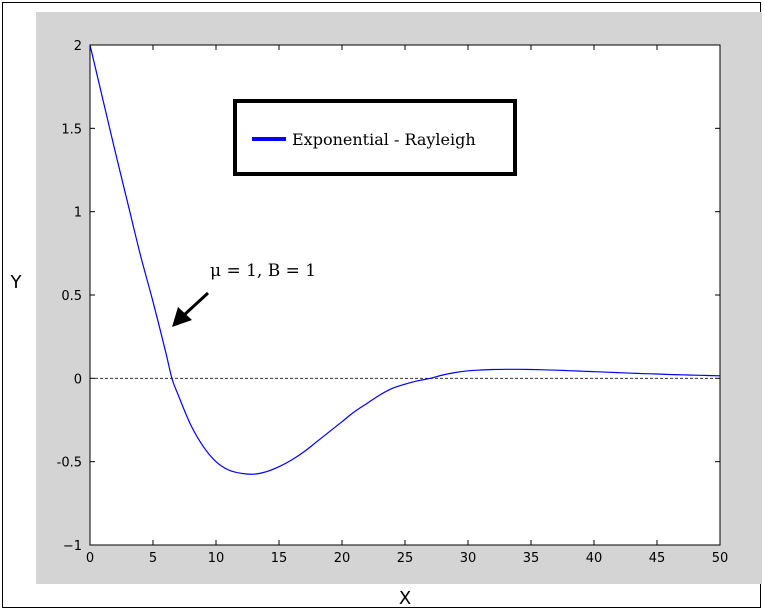 The image size is (765, 612). What do you see at coordinates (263, 271) in the screenshot?
I see `annotation-text: μ = 1, B = 1` at bounding box center [263, 271].